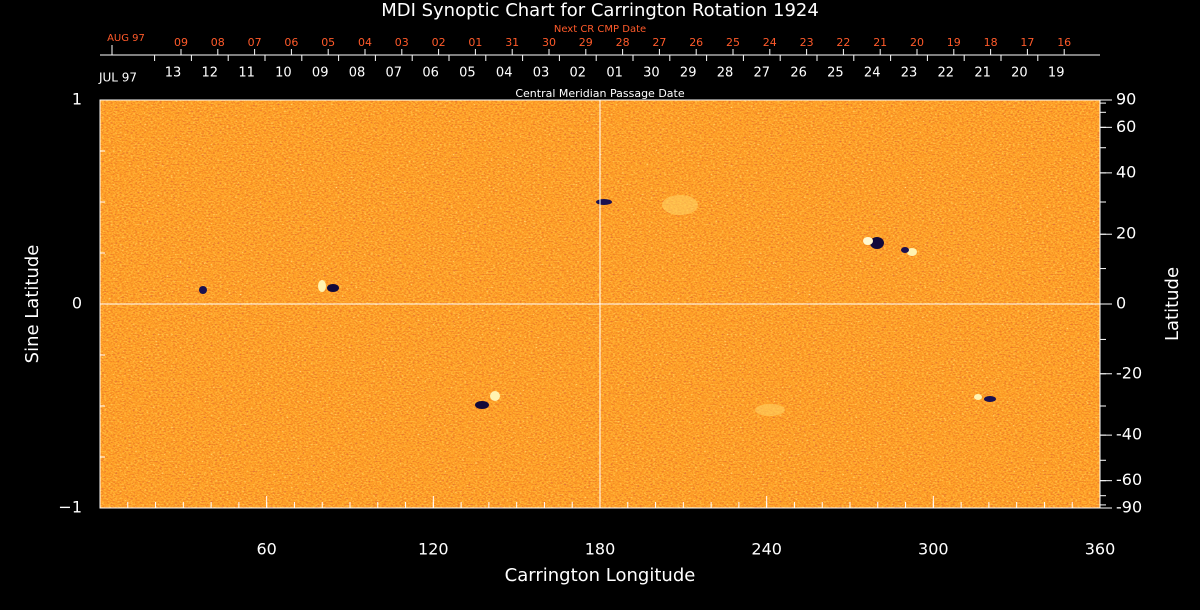 The width and height of the screenshot is (1200, 610). I want to click on date-axis-day: 09, so click(320, 73).